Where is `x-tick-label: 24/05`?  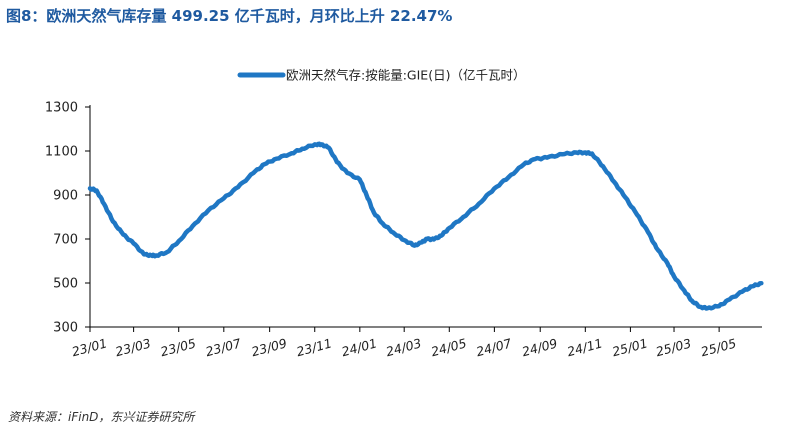 x-tick-label: 24/05 is located at coordinates (448, 347).